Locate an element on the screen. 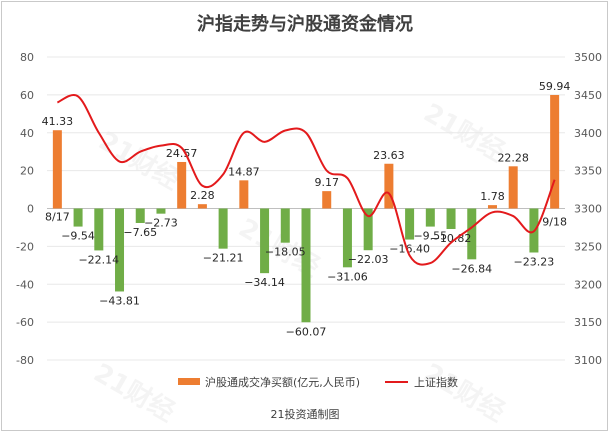  left-tick-label: -80 is located at coordinates (25, 360).